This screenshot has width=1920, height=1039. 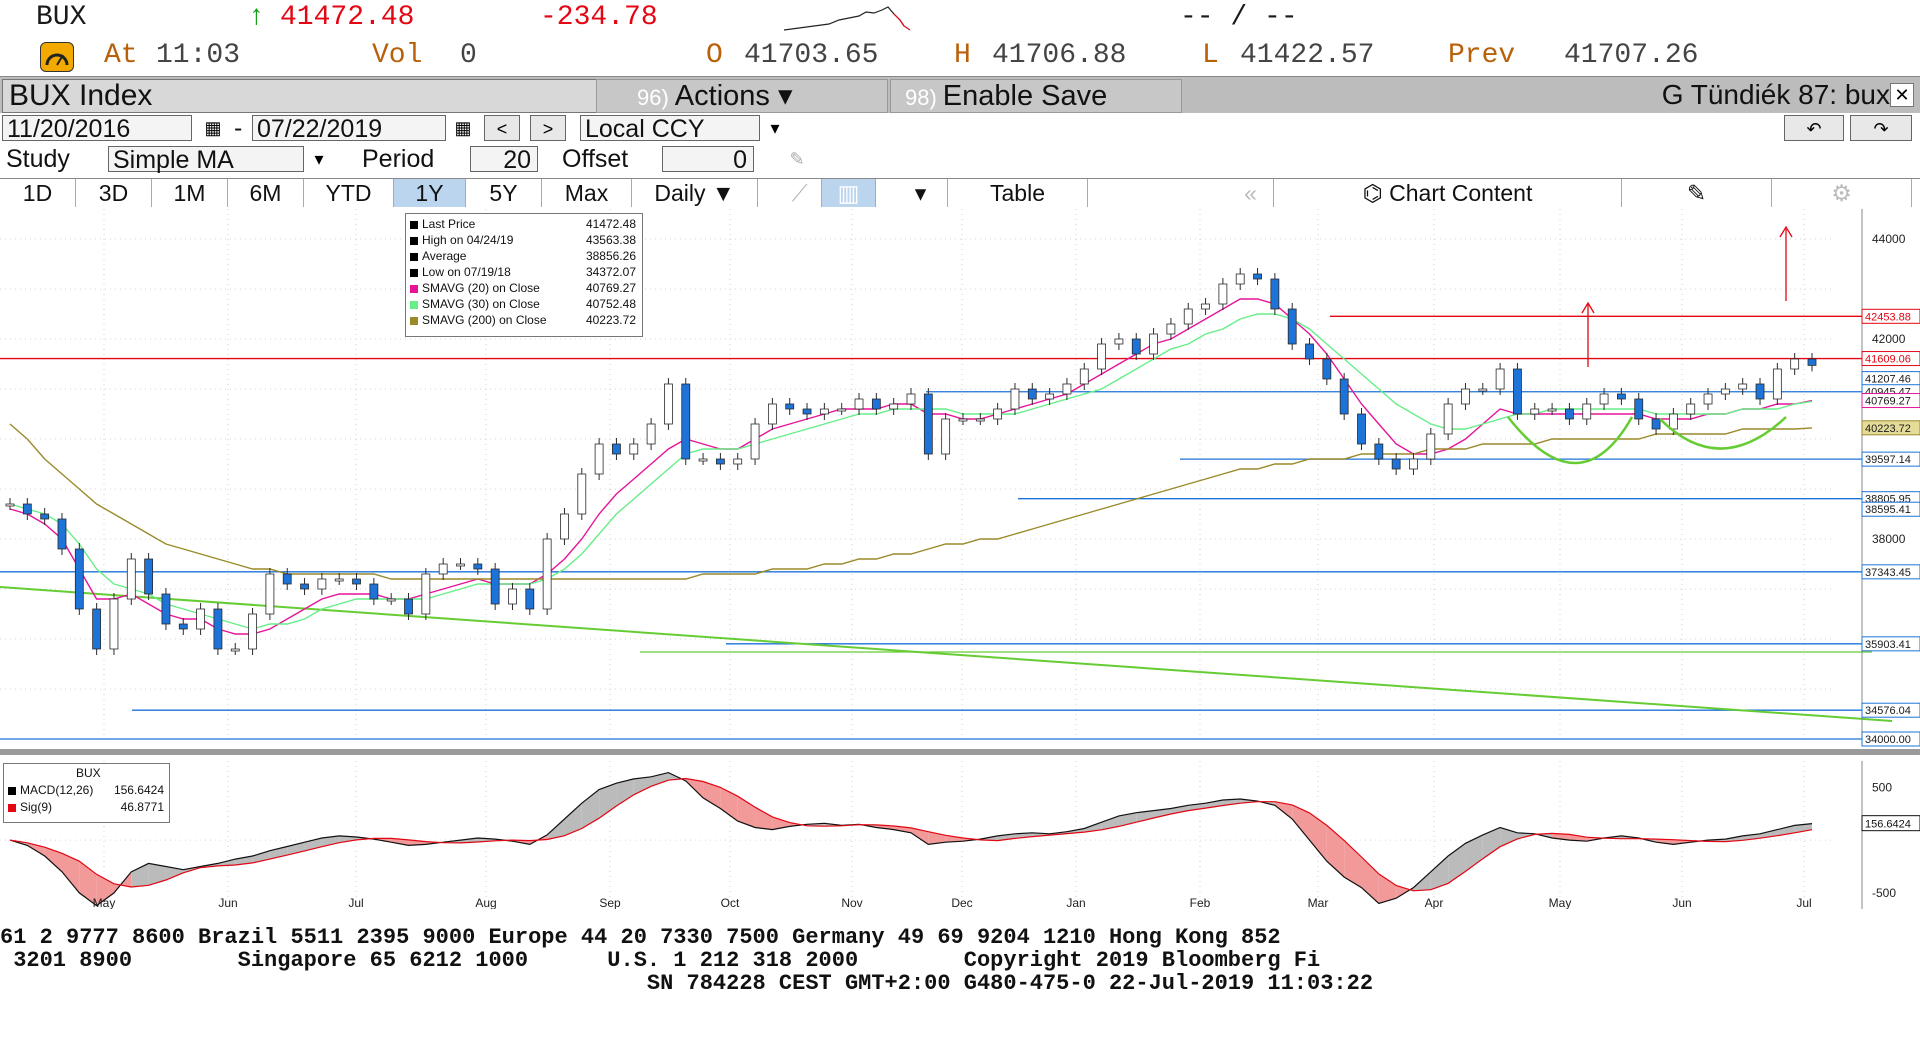 I want to click on period-label: Period, so click(x=398, y=159).